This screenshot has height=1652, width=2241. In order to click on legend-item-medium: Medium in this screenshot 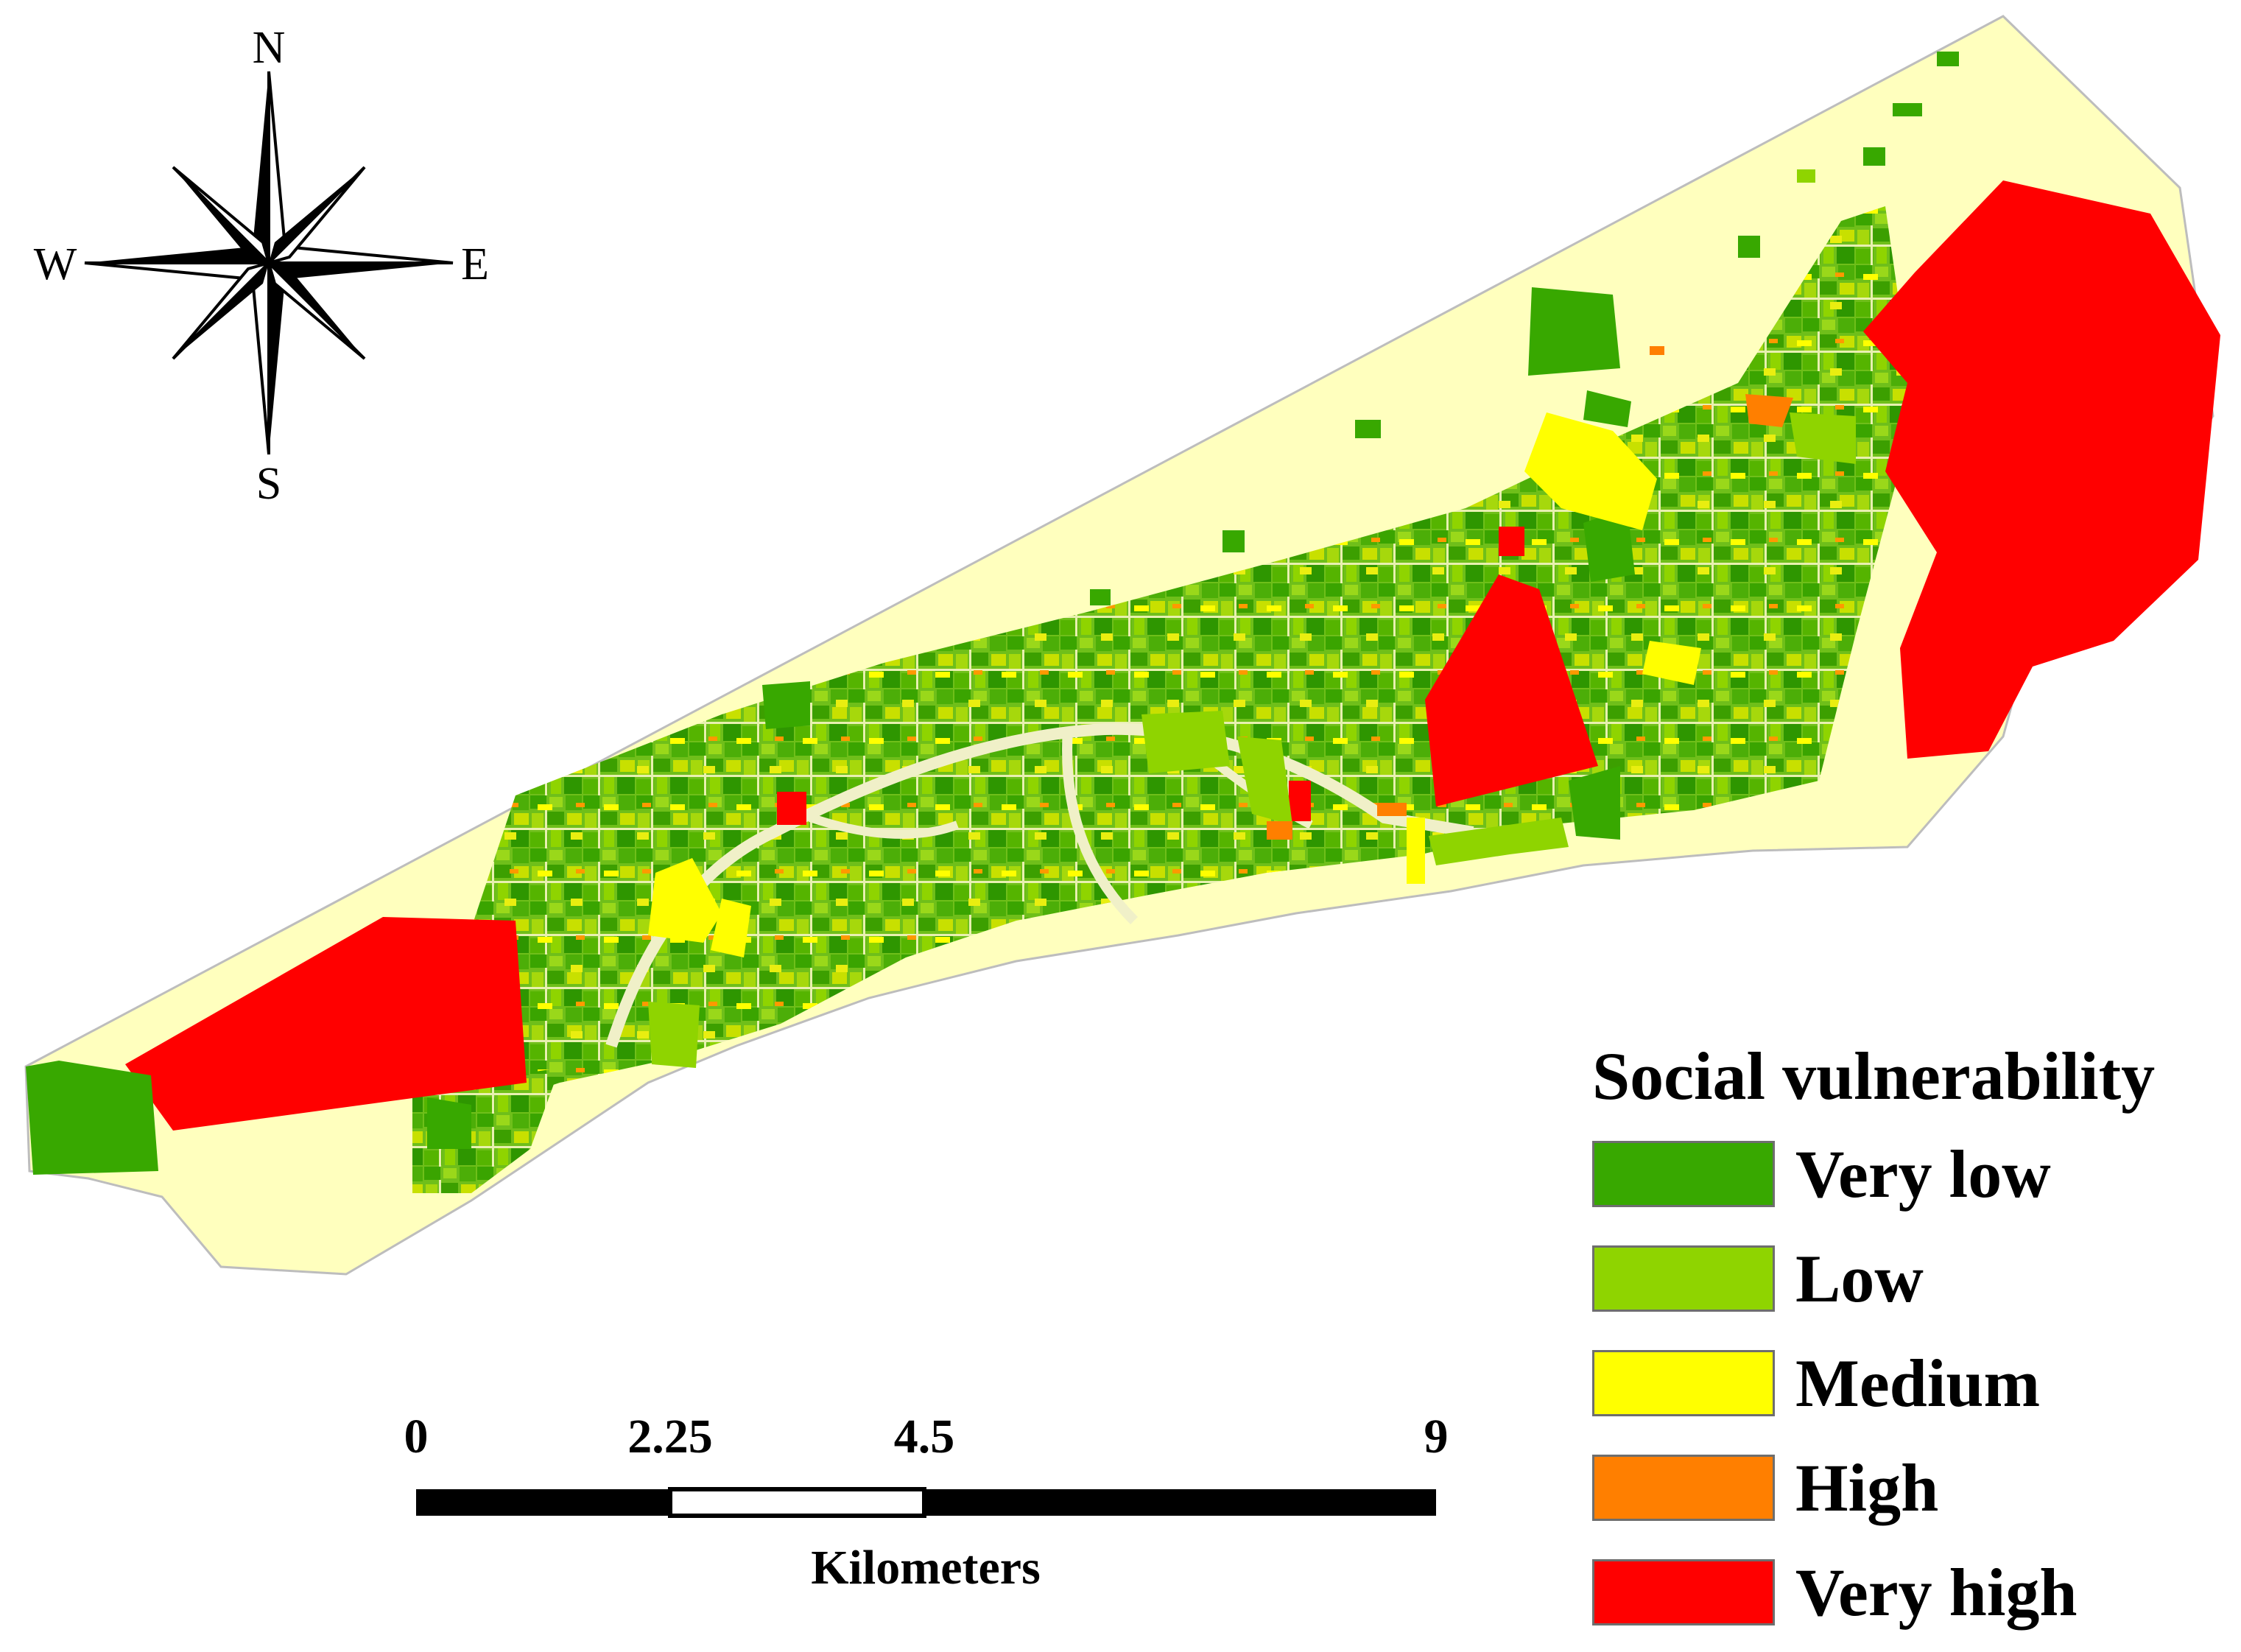, I will do `click(1816, 1383)`.